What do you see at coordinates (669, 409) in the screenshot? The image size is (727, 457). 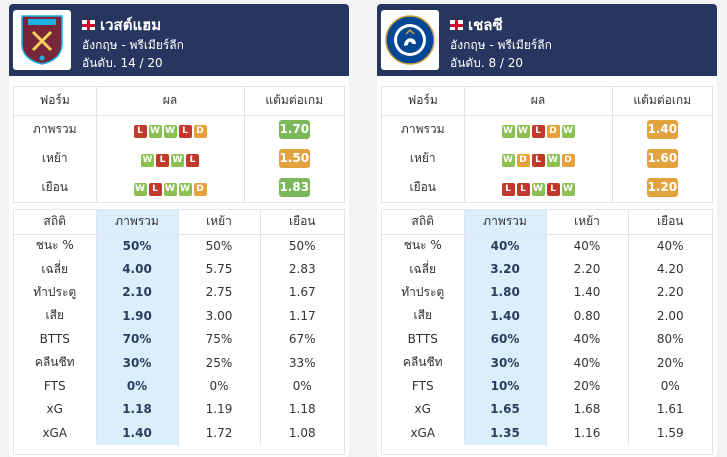 I see `stat-away: 1.61` at bounding box center [669, 409].